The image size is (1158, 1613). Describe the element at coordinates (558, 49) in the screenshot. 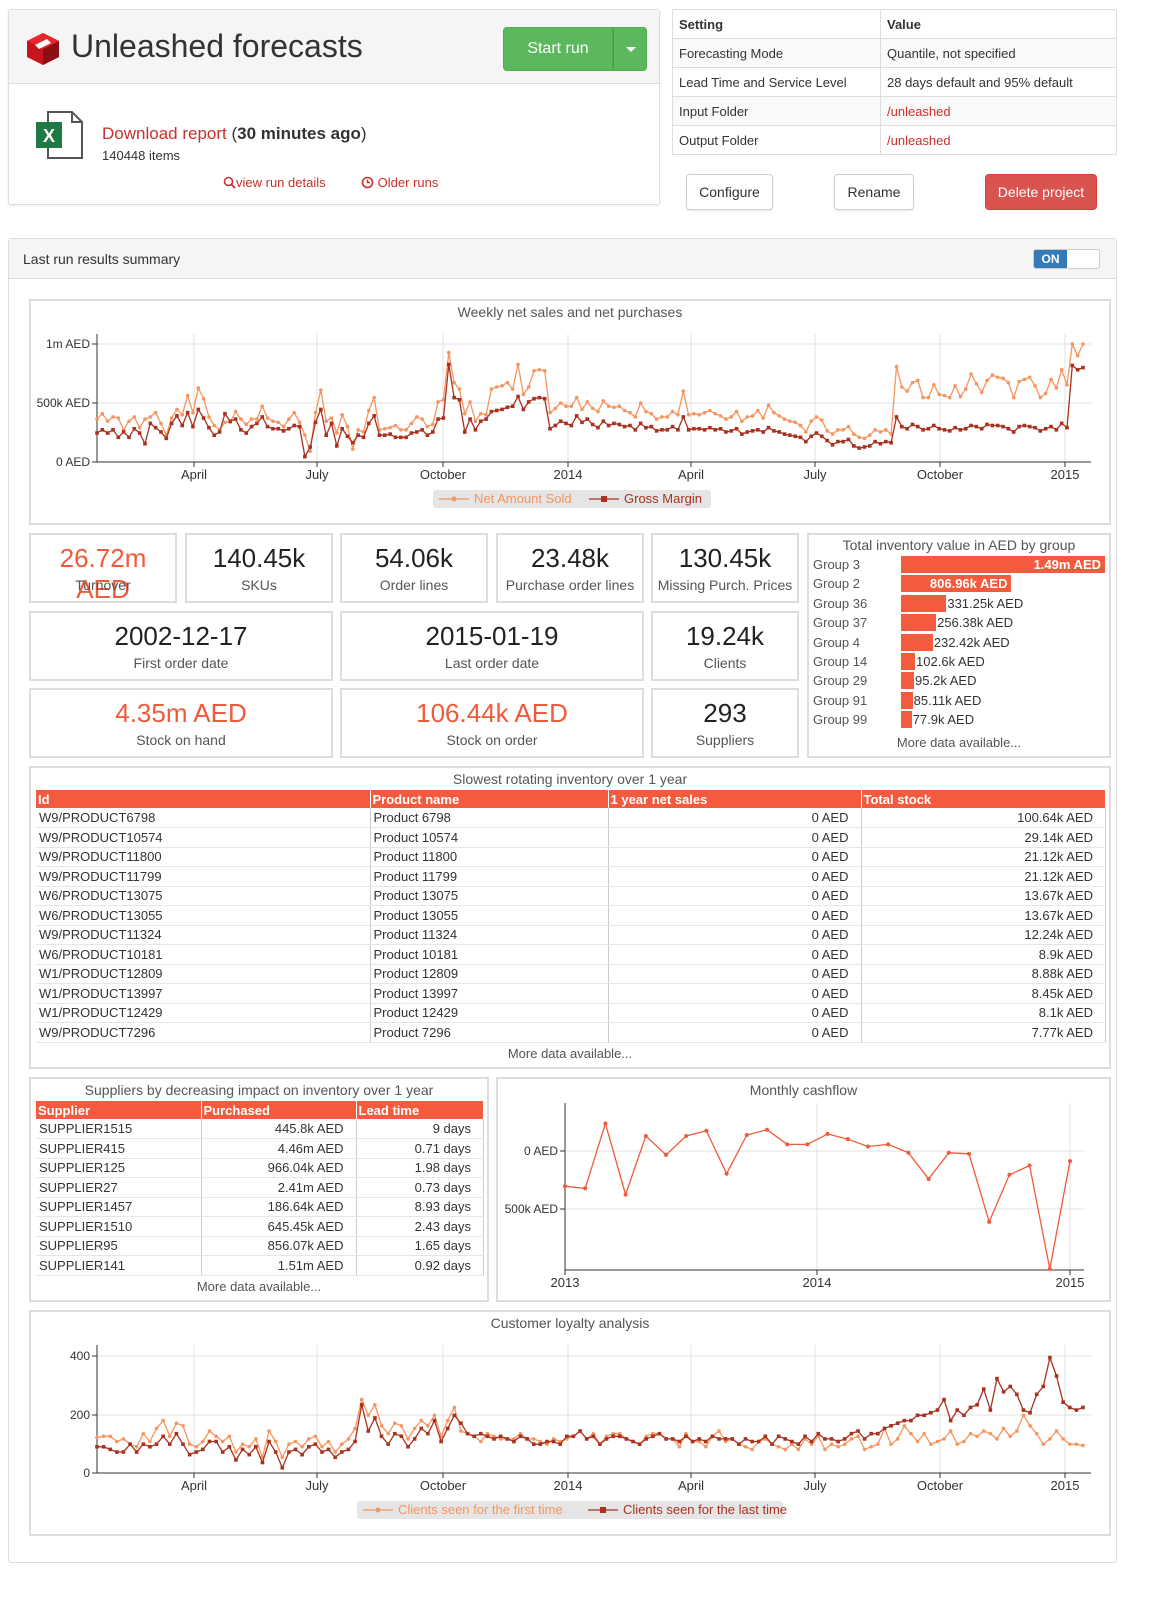

I see `start-run-button: Start run` at that location.